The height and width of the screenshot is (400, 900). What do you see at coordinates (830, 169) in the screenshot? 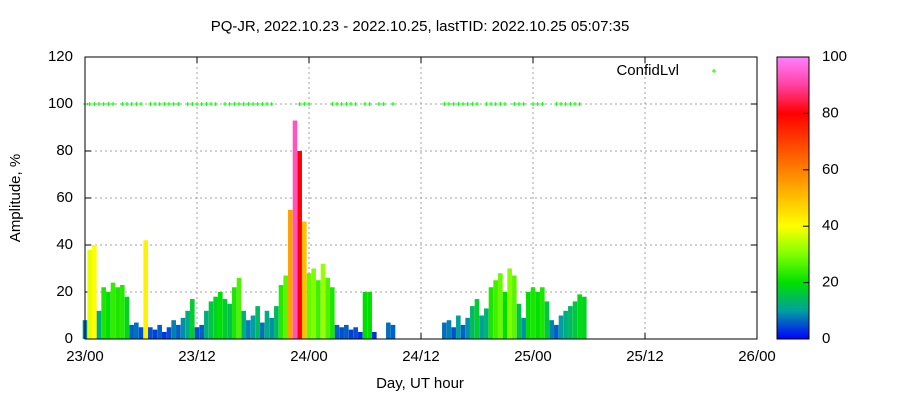
I see `colorbar-tick-label: 60` at bounding box center [830, 169].